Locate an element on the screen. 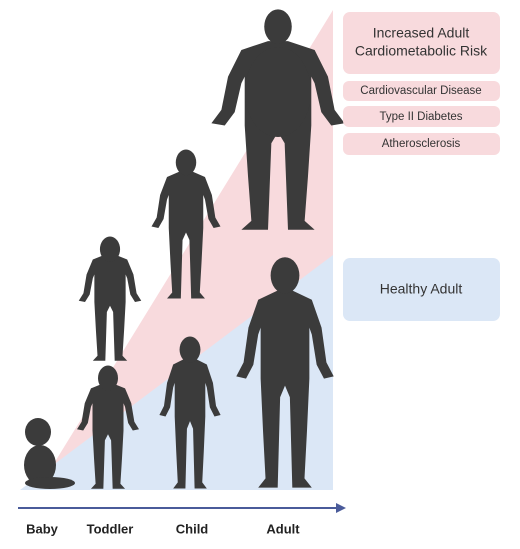 The height and width of the screenshot is (549, 520). risk-box is located at coordinates (421, 43).